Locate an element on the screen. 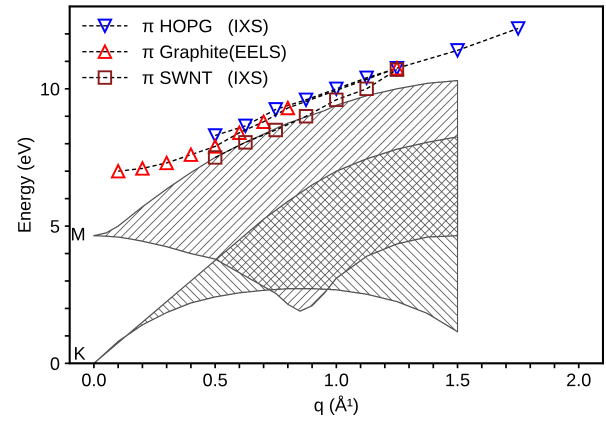 This screenshot has width=606, height=430. x-tick-label: 1.0 is located at coordinates (336, 380).